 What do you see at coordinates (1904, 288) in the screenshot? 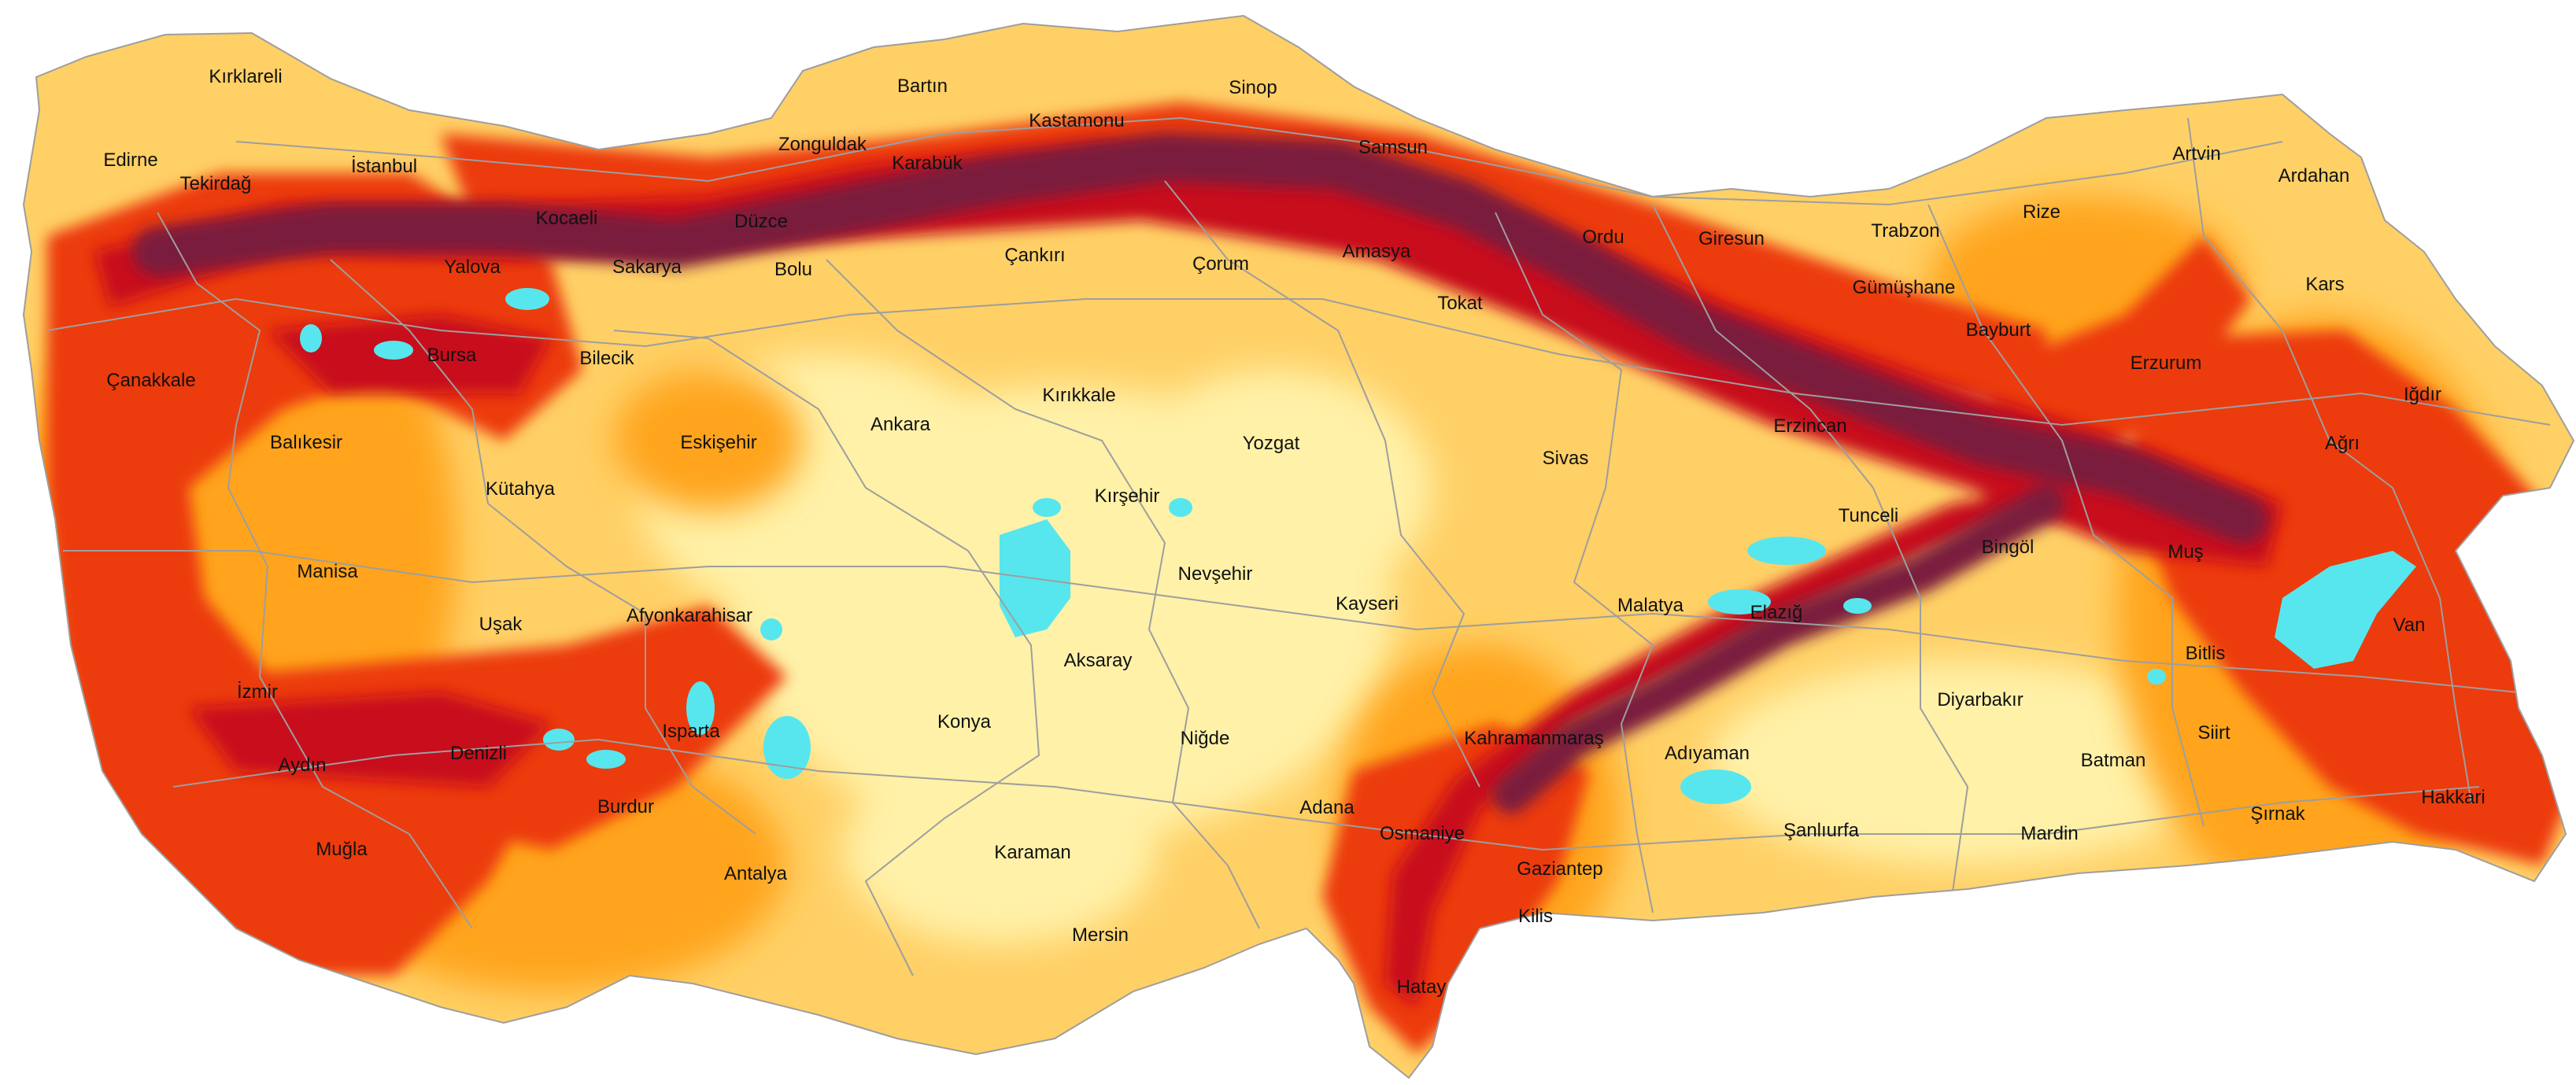
I see `province-label: Gümüşhane` at bounding box center [1904, 288].